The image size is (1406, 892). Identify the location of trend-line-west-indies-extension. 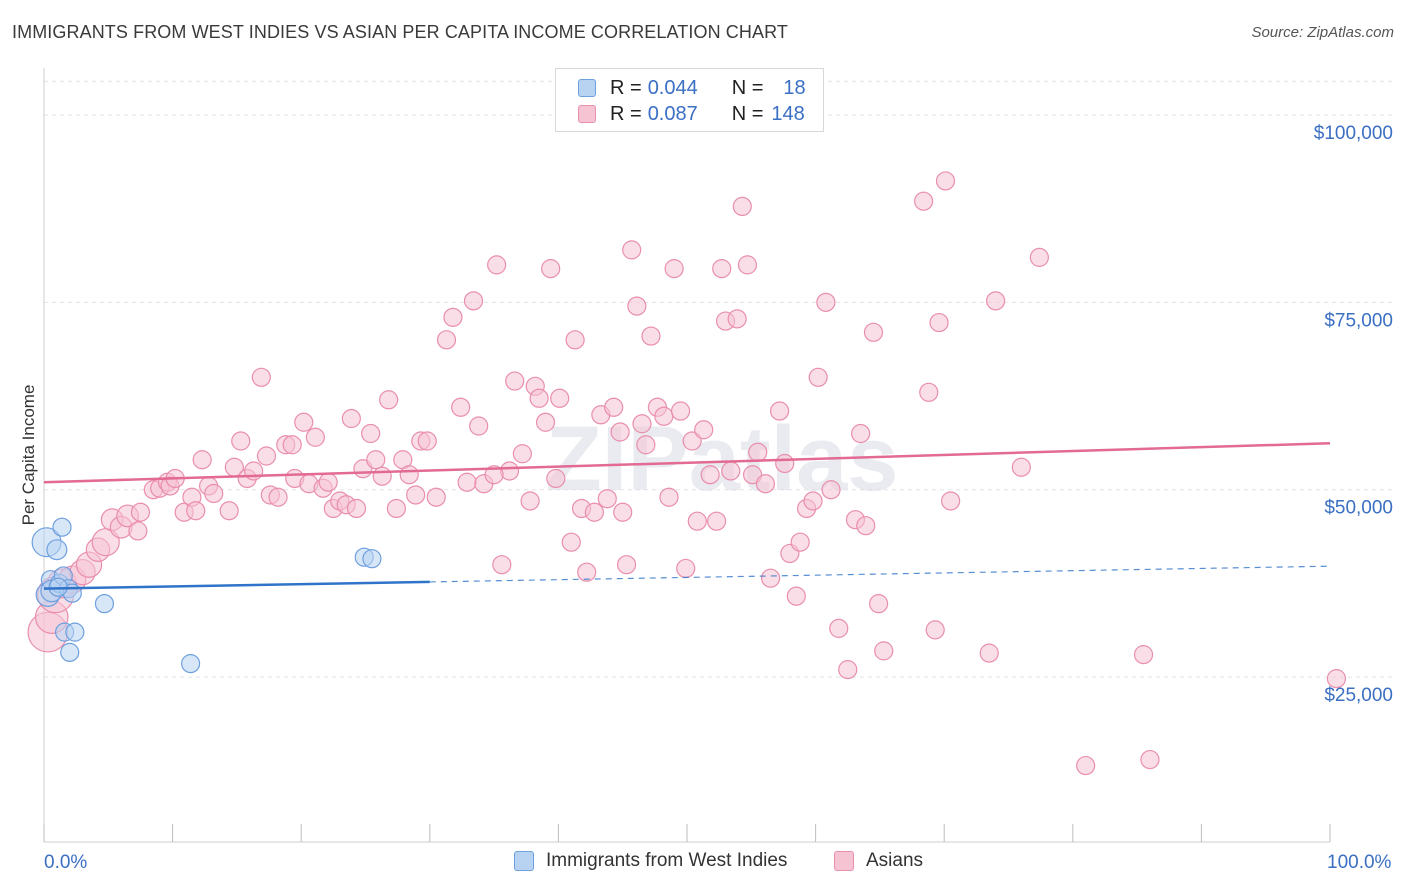
(880, 574).